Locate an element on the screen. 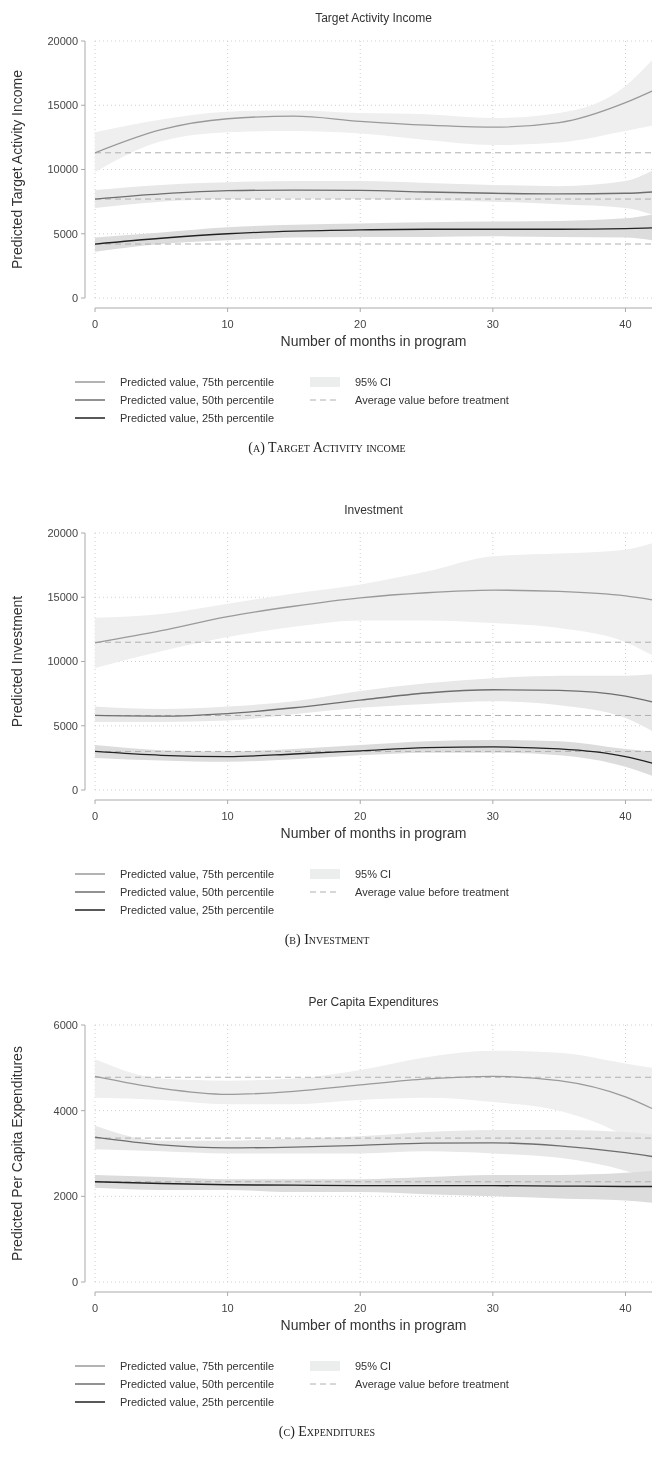 The width and height of the screenshot is (654, 1478). chart-title: Investment is located at coordinates (374, 510).